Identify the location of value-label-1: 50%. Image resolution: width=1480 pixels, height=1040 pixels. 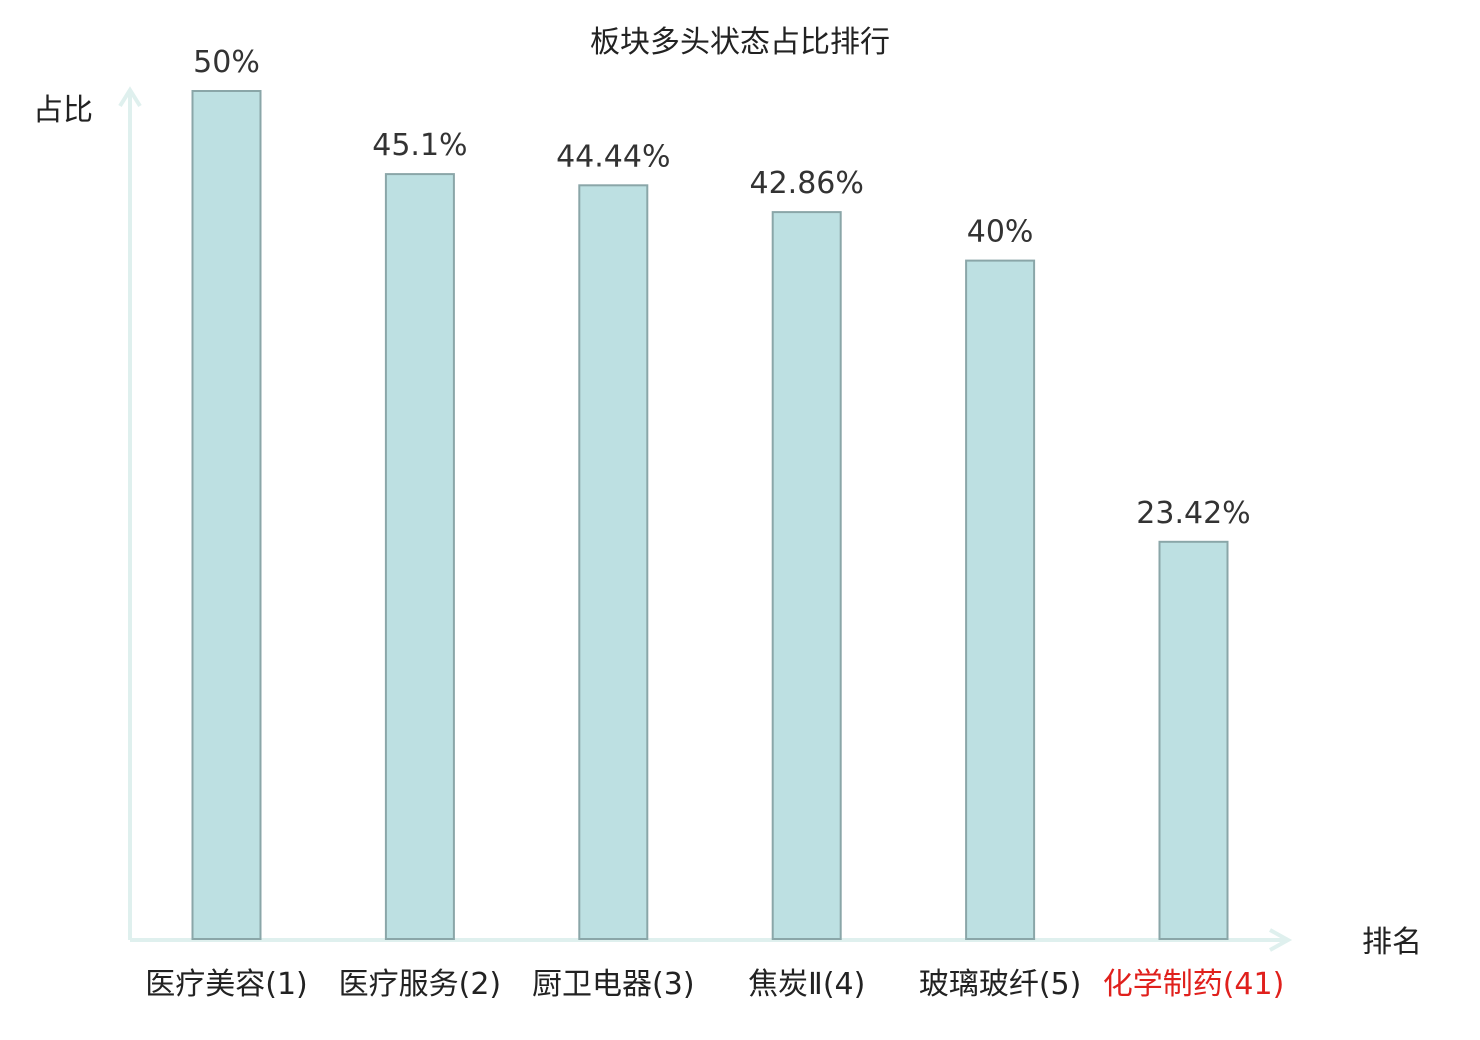
(226, 62).